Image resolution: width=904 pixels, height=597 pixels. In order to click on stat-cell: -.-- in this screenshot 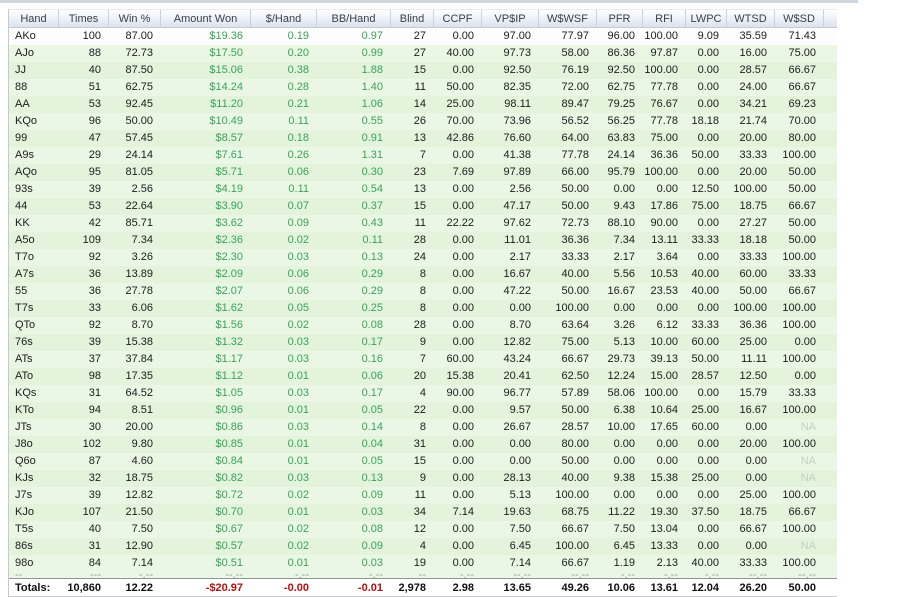, I will do `click(466, 575)`.